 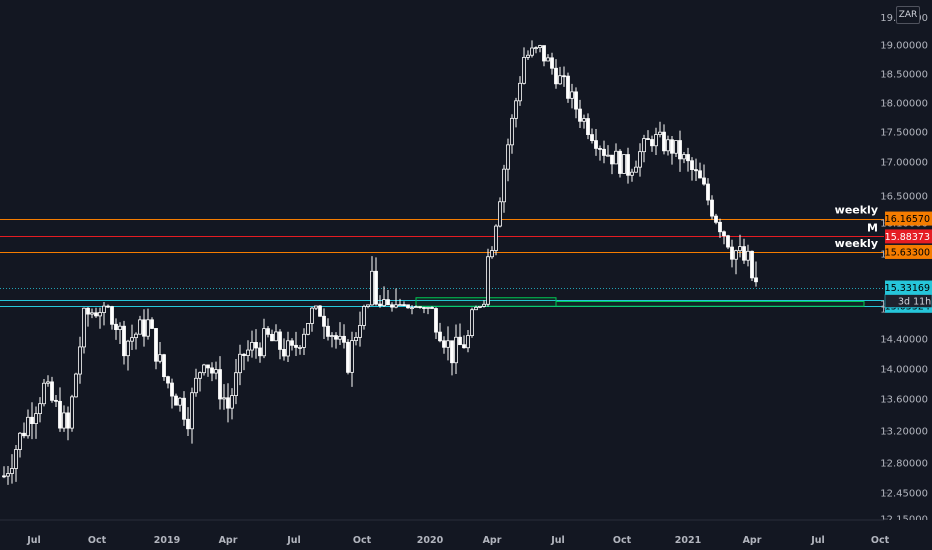 I want to click on price-tick-label: 14.00000, so click(x=904, y=370).